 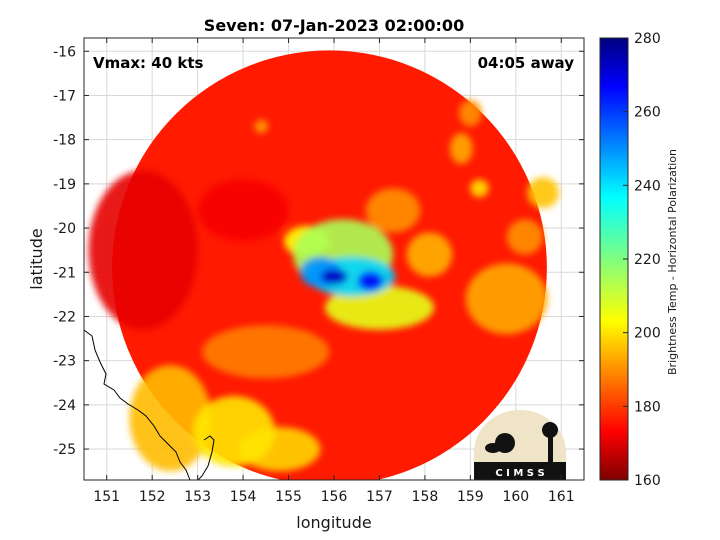 What do you see at coordinates (64, 450) in the screenshot?
I see `y-tick-label: -25` at bounding box center [64, 450].